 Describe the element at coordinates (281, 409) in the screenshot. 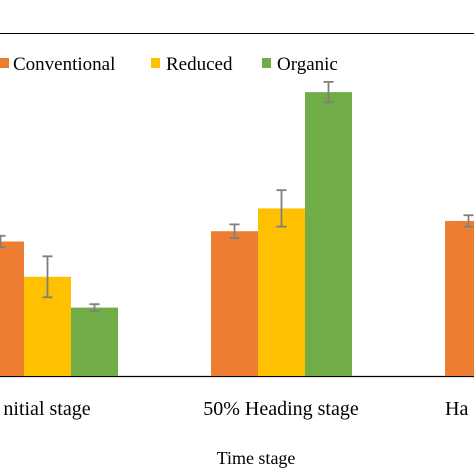

I see `x-tick-label-1: 50% Heading stage` at that location.